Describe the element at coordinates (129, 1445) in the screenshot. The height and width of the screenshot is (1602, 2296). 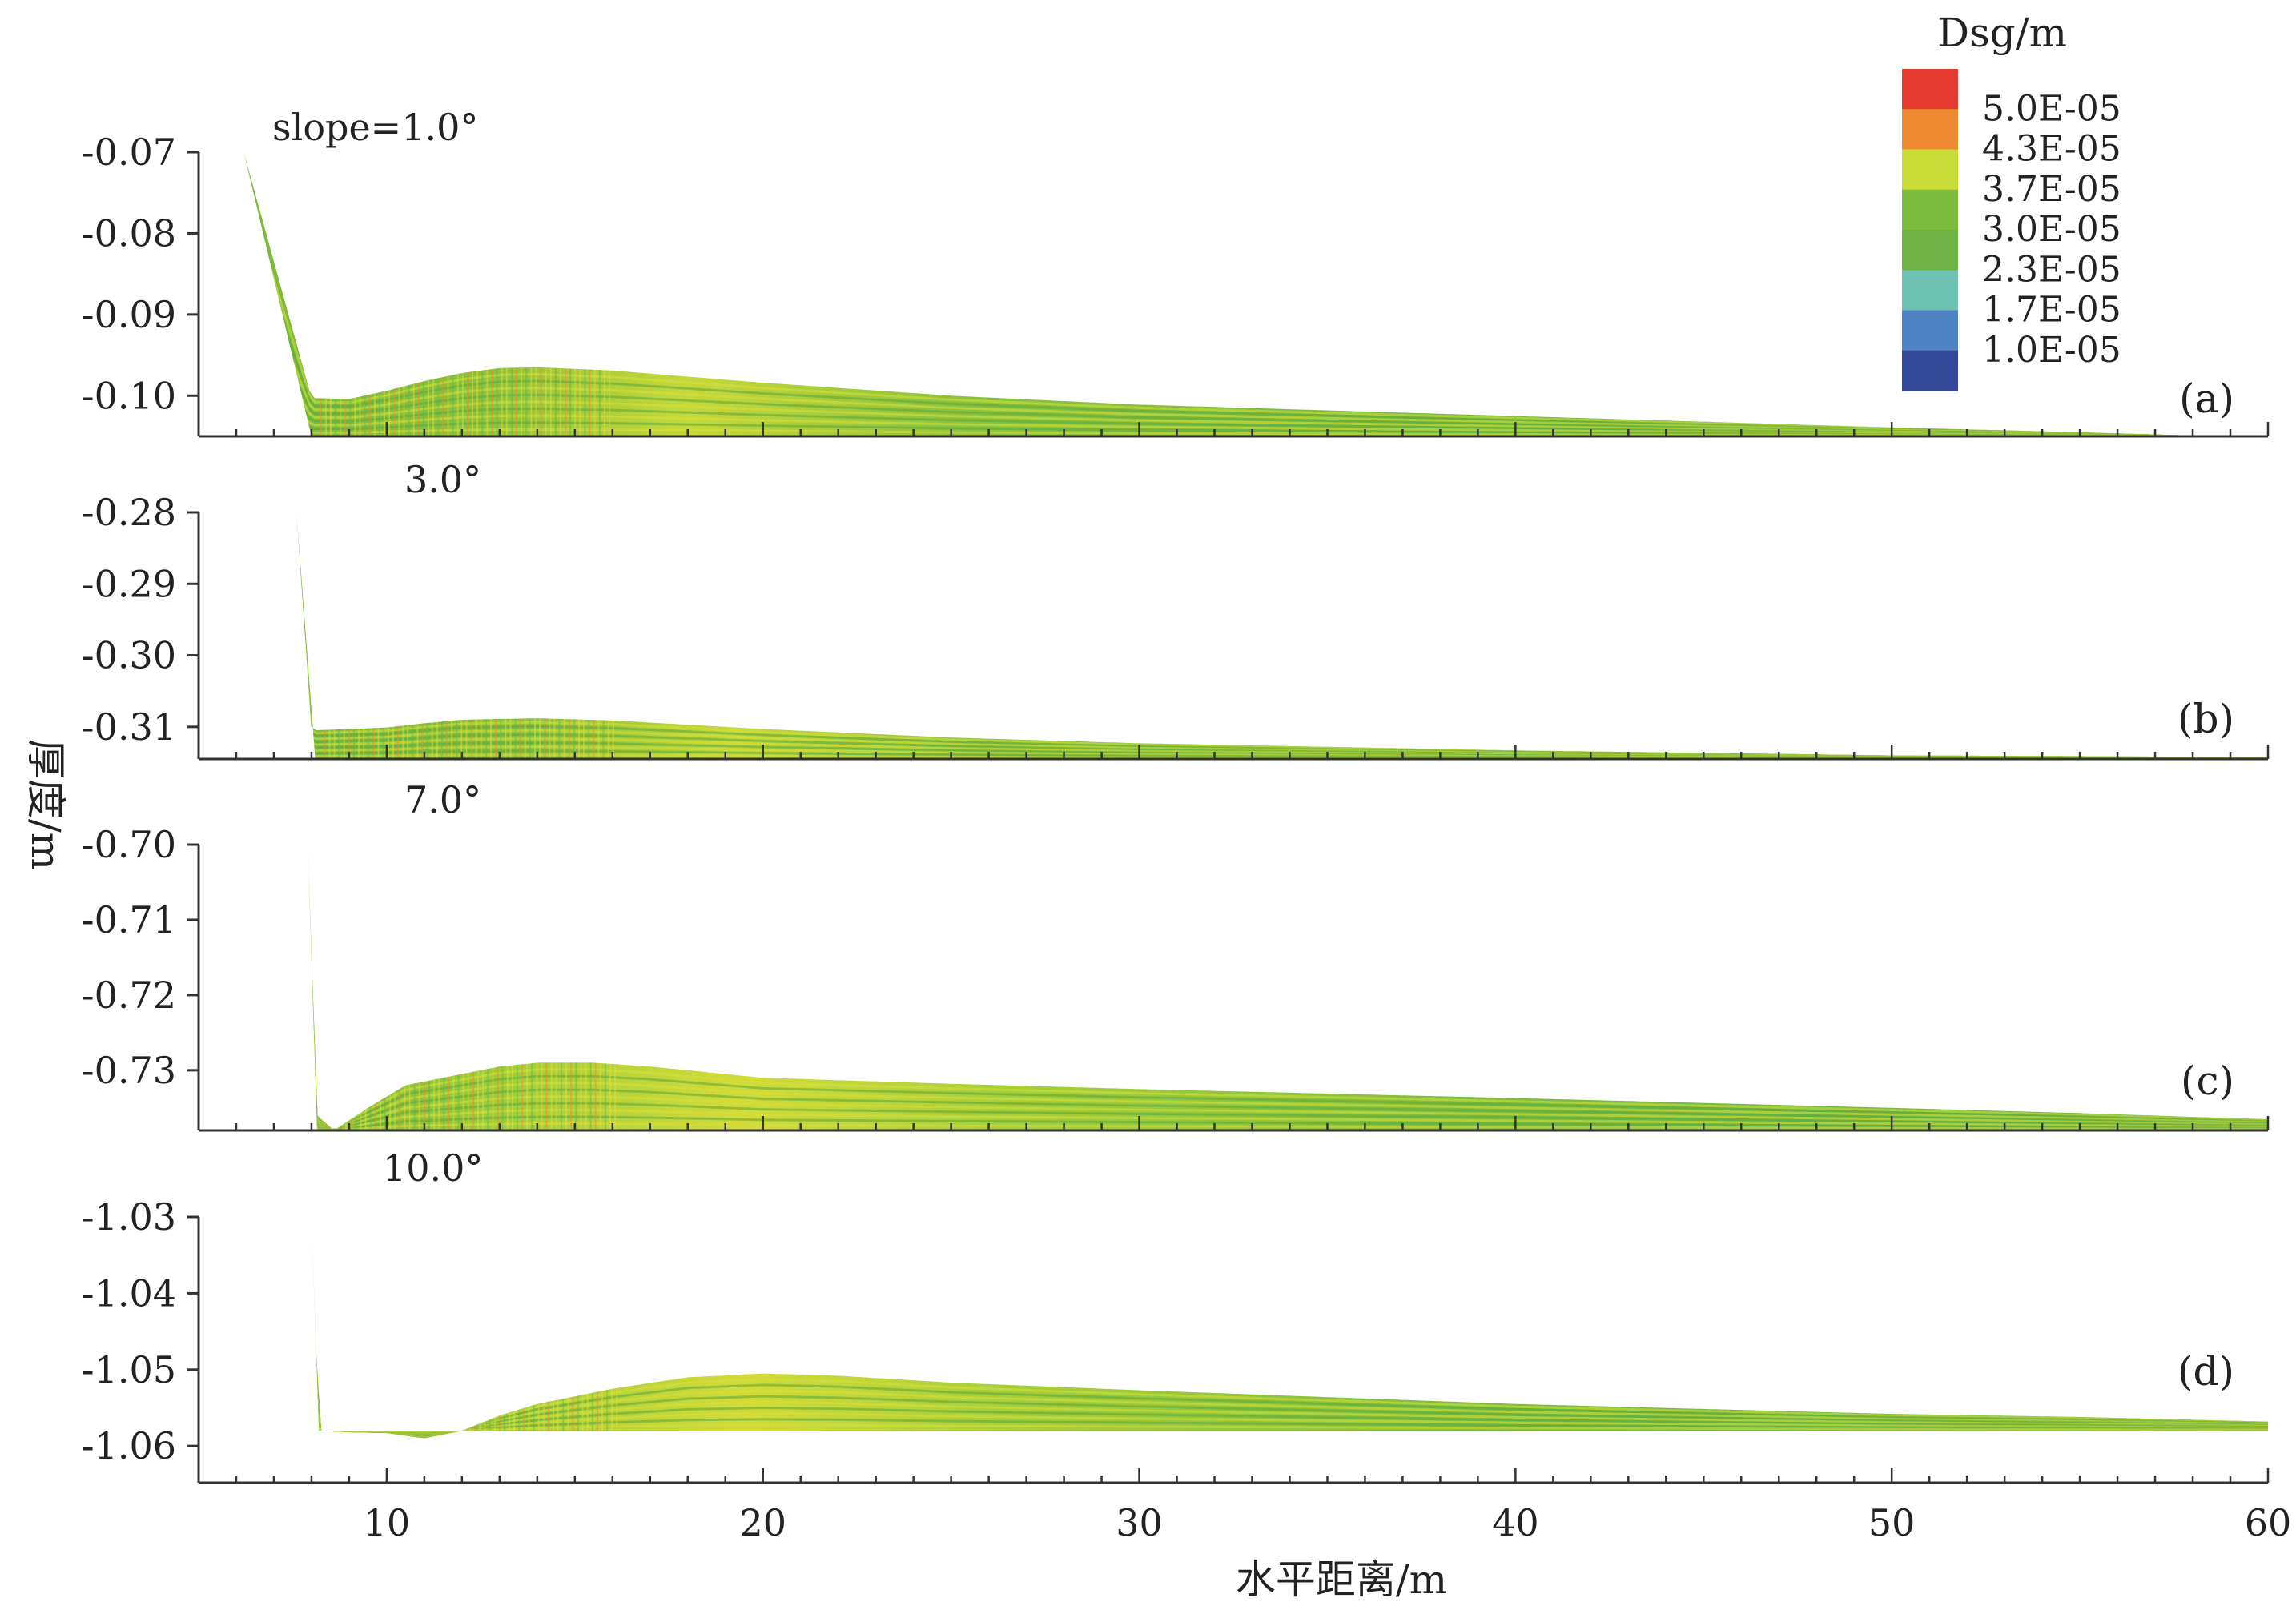
I see `y-tick-label: -1.06` at that location.